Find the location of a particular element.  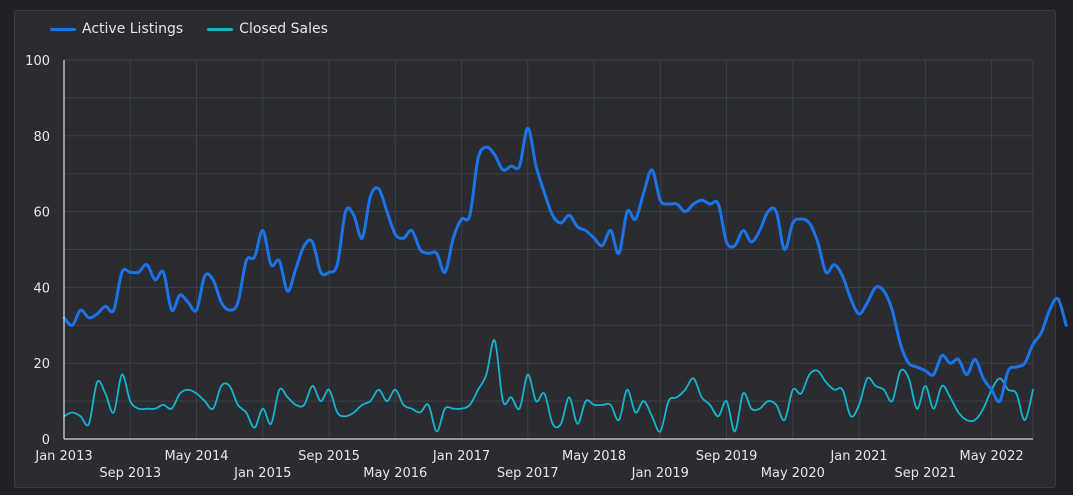

x-tick-label: Jan 2013 is located at coordinates (63, 456).